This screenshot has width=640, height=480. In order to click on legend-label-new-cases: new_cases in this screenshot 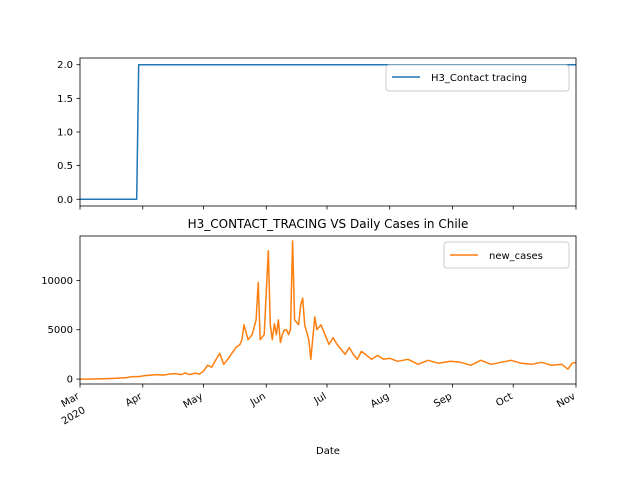, I will do `click(516, 256)`.